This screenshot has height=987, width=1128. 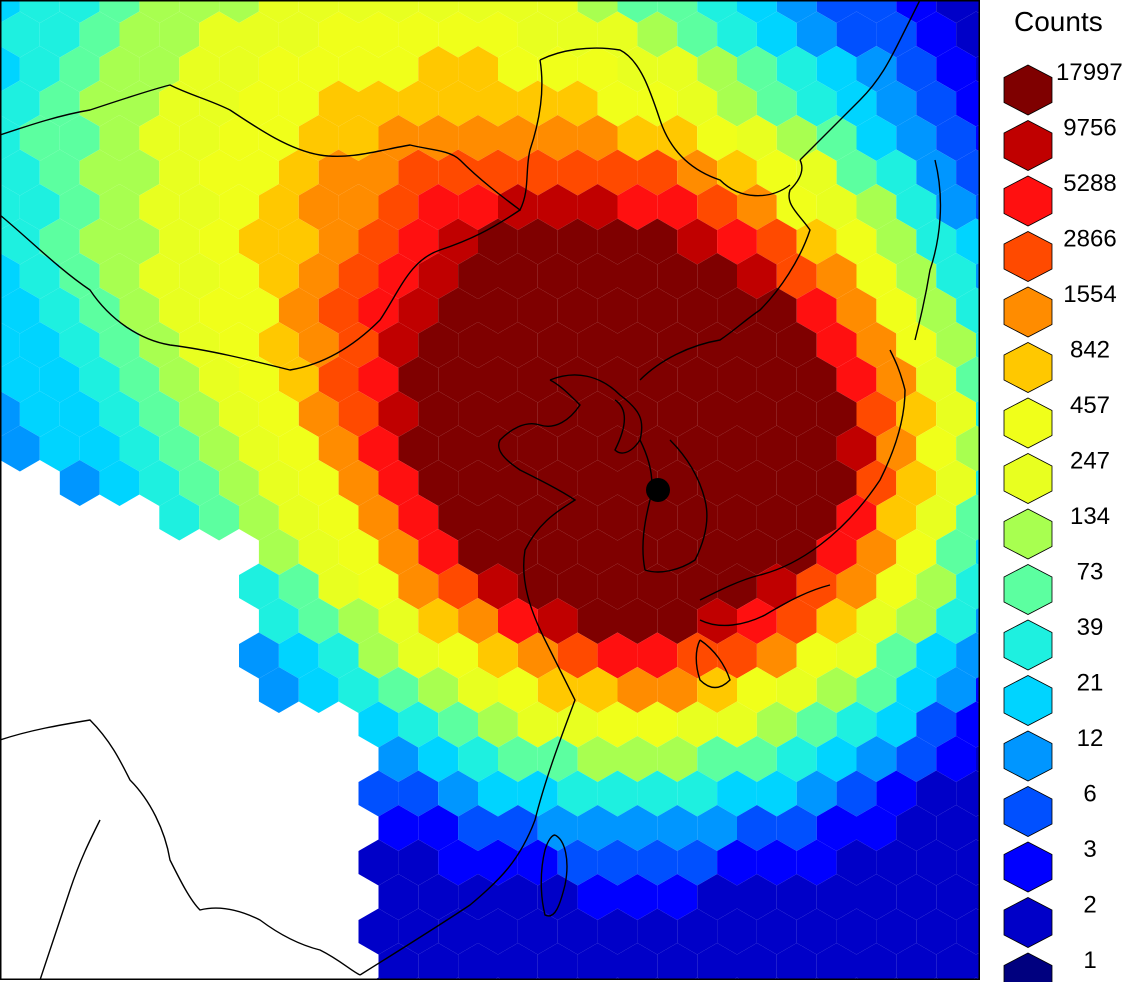 I want to click on legend-label: 842, so click(x=1090, y=350).